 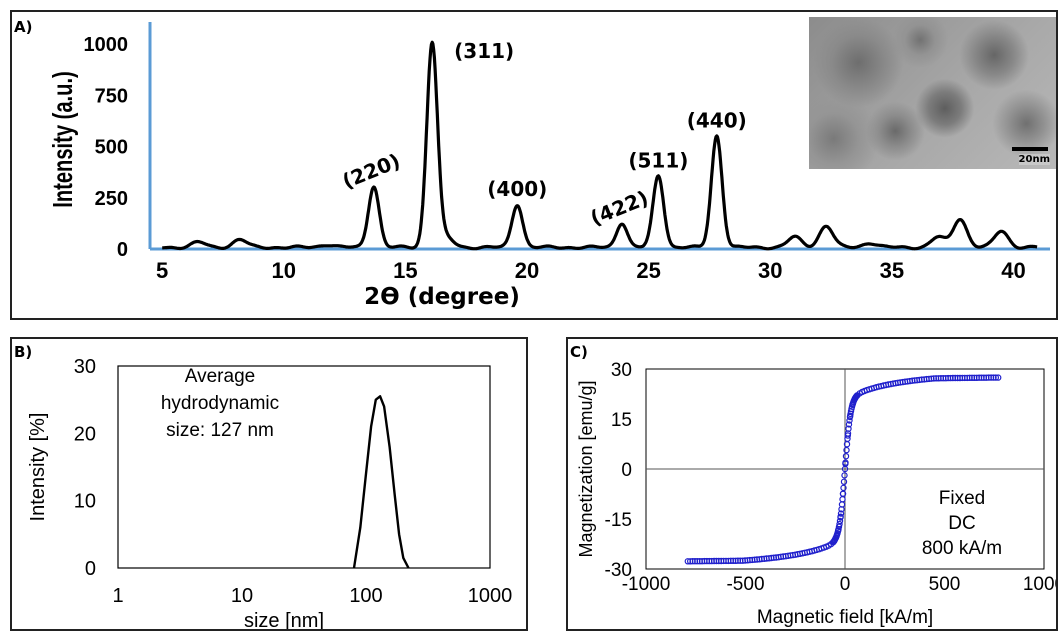 I want to click on x-tick-label: 30, so click(x=770, y=270).